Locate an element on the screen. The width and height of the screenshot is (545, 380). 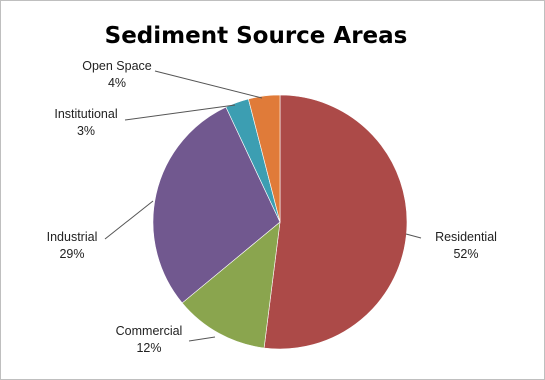
slice-percent-residential: 52% is located at coordinates (465, 254).